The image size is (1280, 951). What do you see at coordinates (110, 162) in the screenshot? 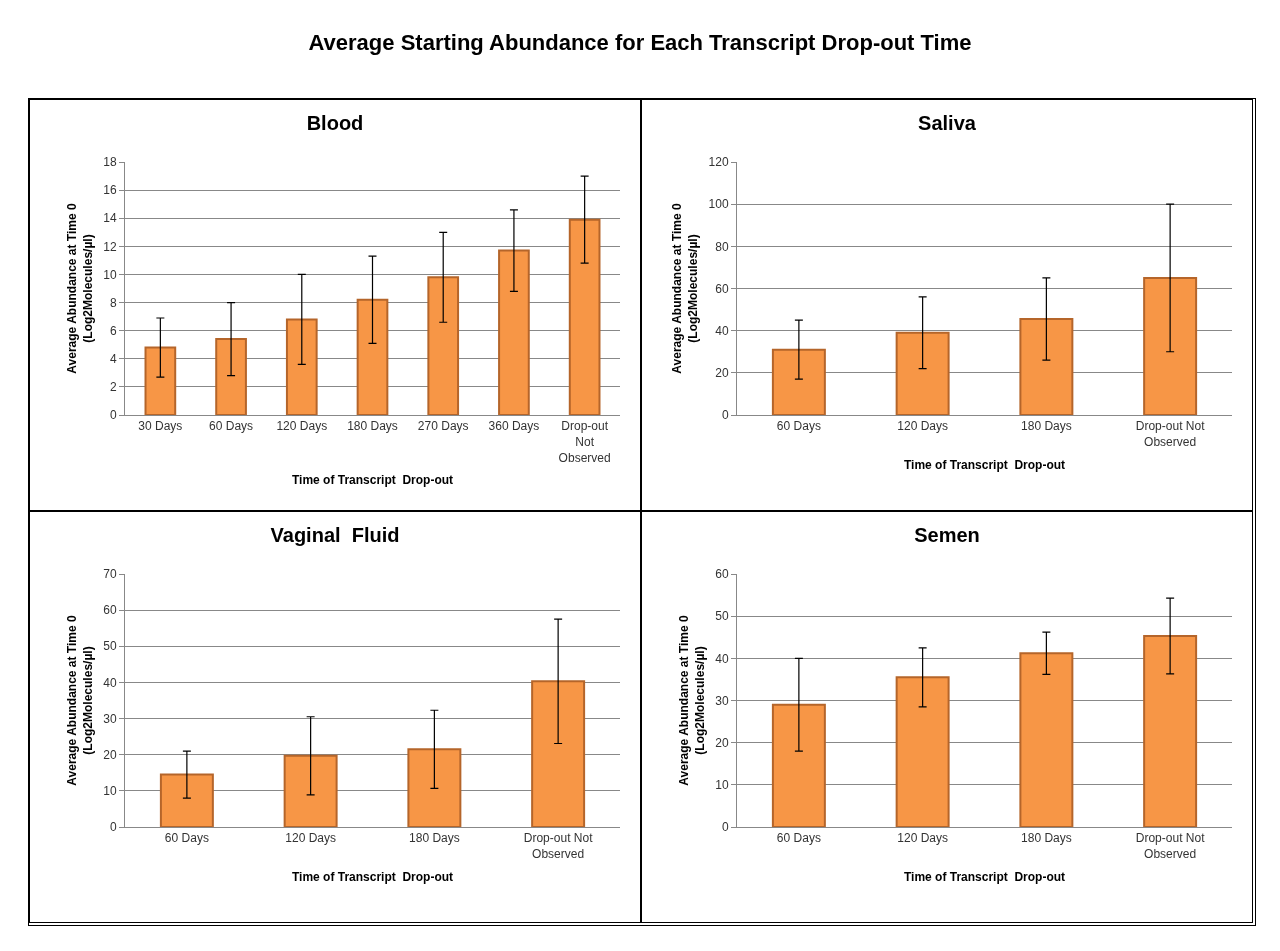
I see `y-tick-label: 18` at bounding box center [110, 162].